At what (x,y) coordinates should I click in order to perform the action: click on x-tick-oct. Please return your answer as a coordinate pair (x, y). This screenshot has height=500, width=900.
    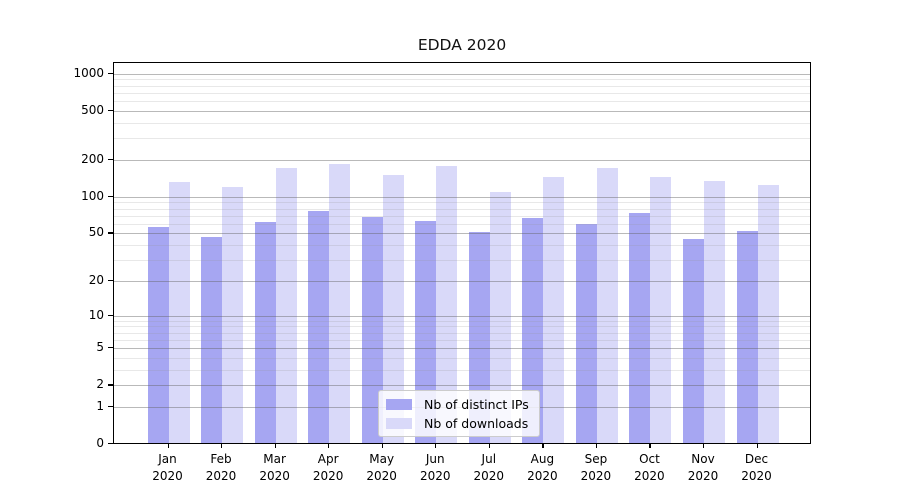
    Looking at the image, I should click on (650, 446).